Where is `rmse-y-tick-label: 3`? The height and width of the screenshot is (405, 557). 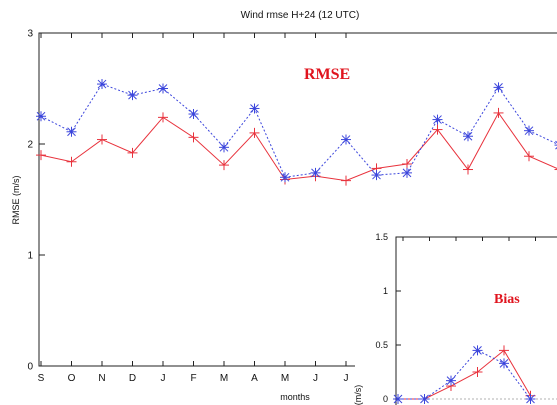 rmse-y-tick-label: 3 is located at coordinates (30, 34).